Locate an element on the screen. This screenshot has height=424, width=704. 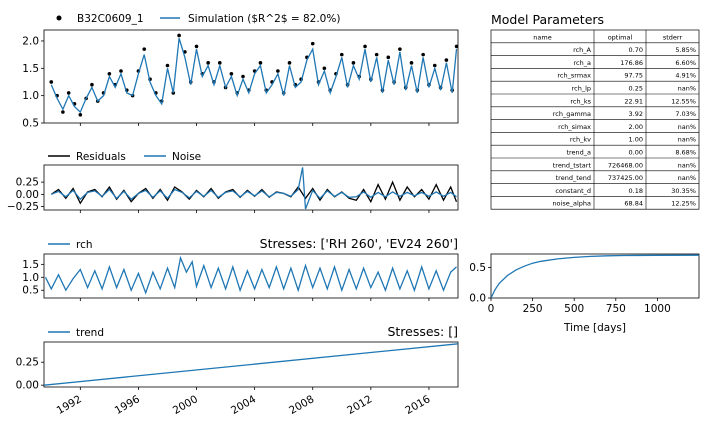
y-tick-label: 0.5 is located at coordinates (30, 291).